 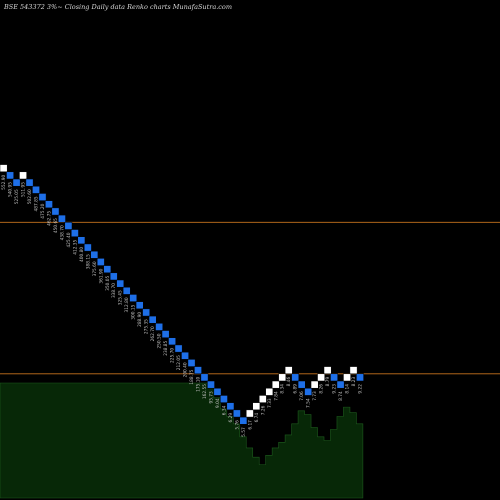 I want to click on brick-label: 412.35, so click(x=75, y=246).